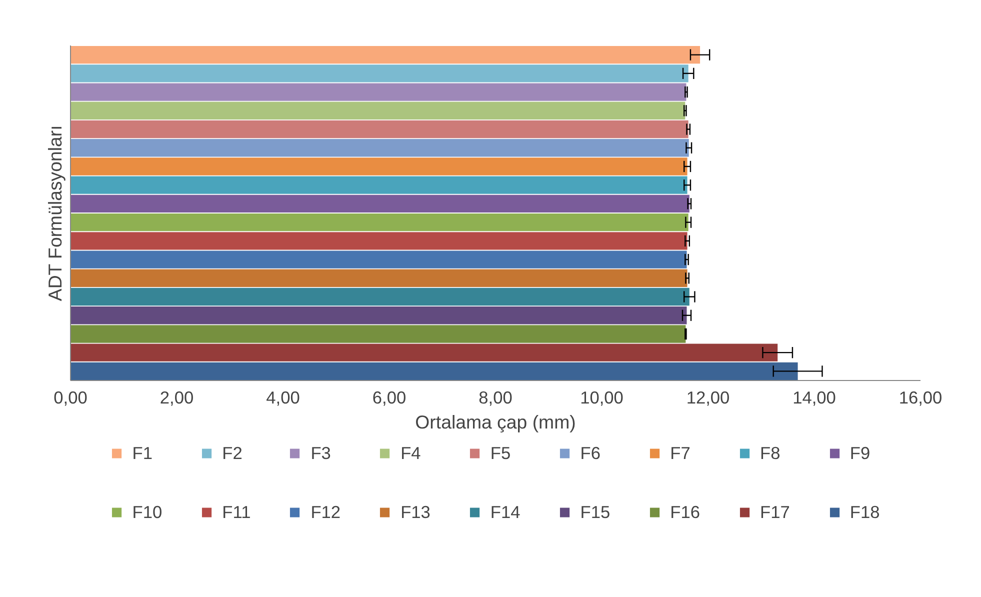 This screenshot has width=981, height=597. What do you see at coordinates (775, 512) in the screenshot?
I see `legend-label: F17` at bounding box center [775, 512].